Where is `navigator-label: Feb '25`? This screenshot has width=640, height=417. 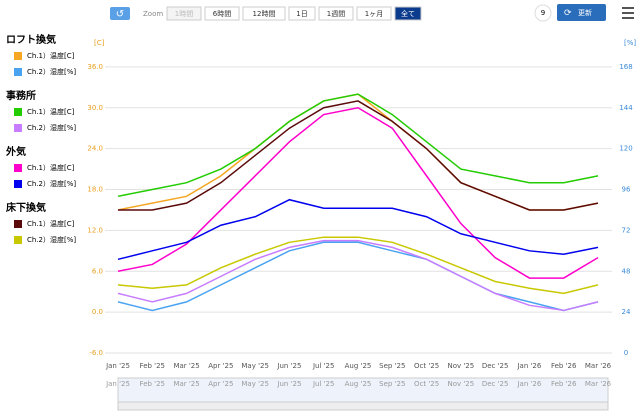 navigator-label: Feb '25 is located at coordinates (152, 384).